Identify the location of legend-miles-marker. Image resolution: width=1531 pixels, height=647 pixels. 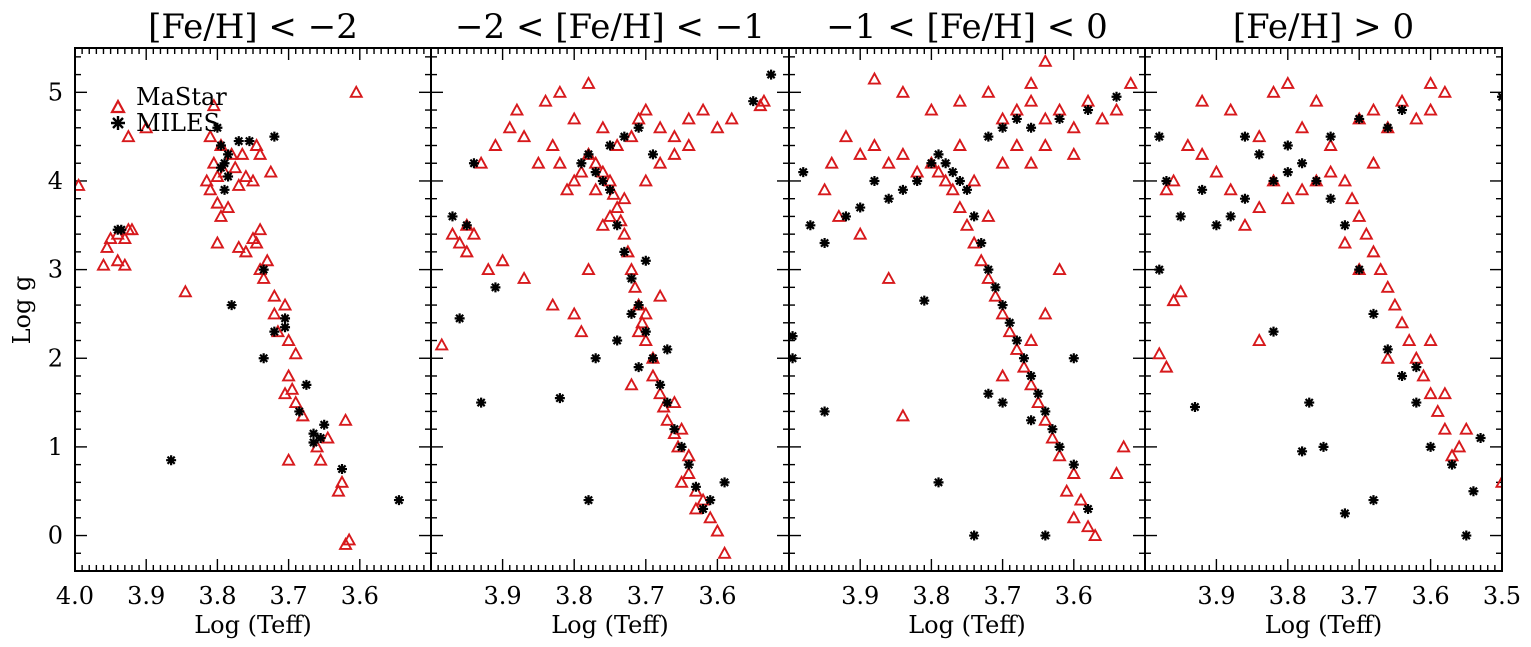
(118, 123).